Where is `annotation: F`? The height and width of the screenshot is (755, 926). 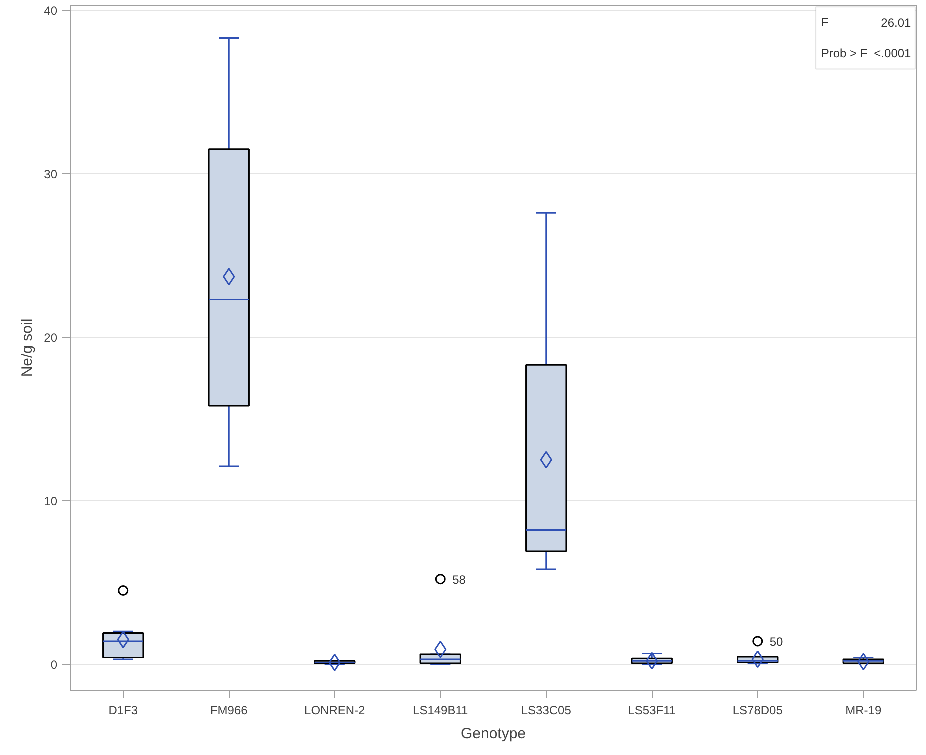 annotation: F is located at coordinates (825, 23).